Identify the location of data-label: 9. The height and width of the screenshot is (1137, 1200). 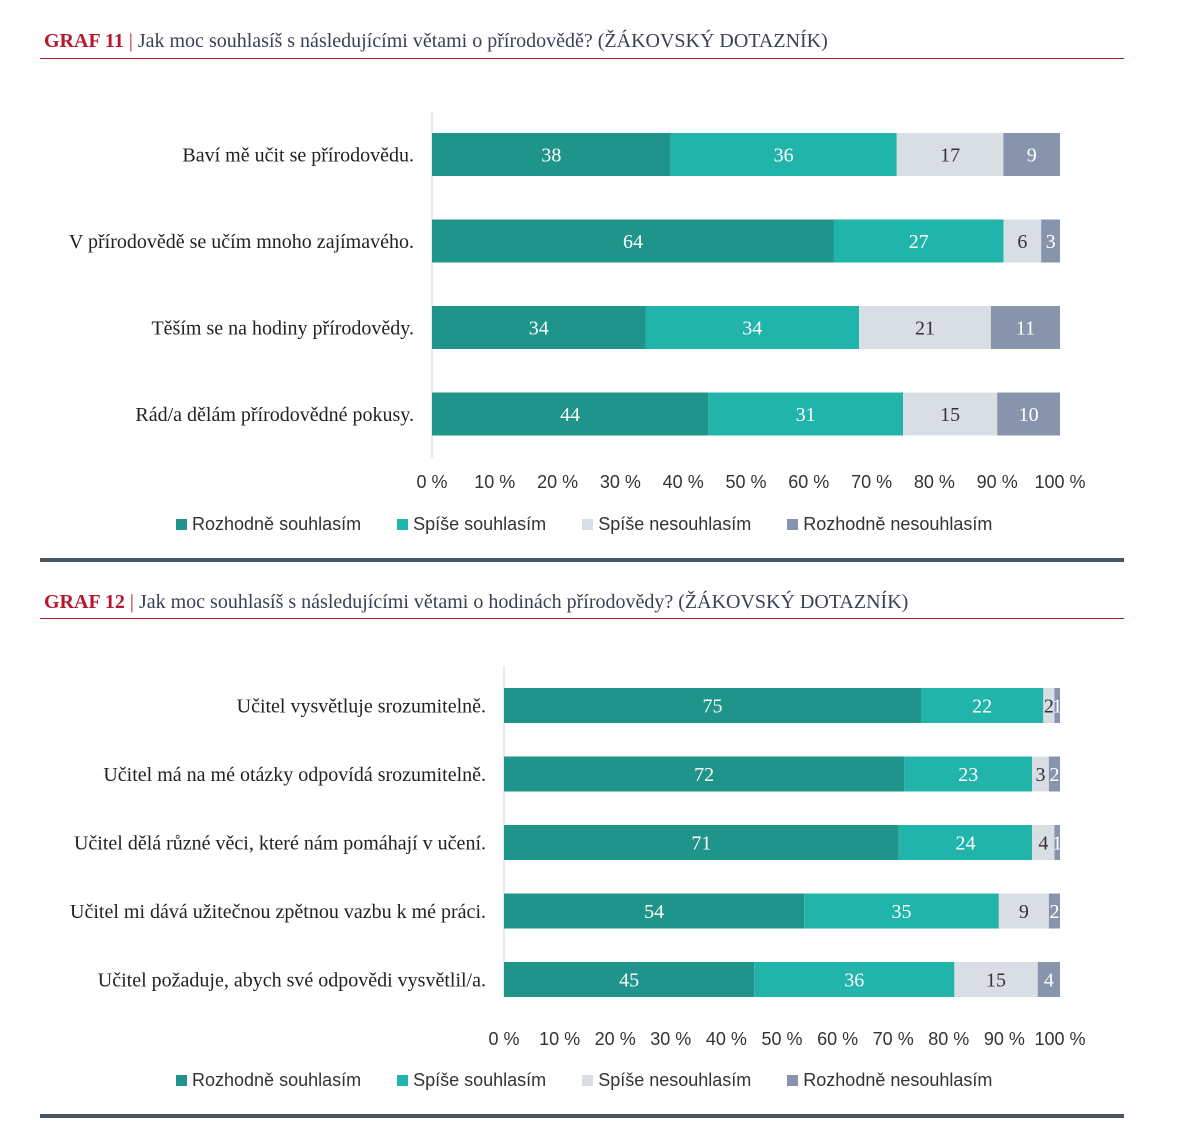
(1032, 156).